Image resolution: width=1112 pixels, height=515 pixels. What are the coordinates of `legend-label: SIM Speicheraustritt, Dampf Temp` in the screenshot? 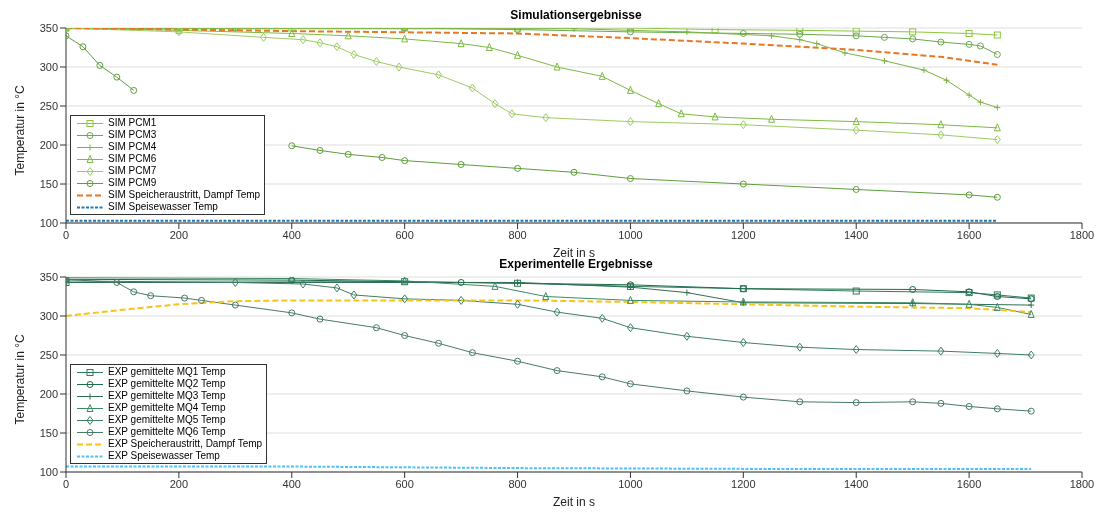 It's located at (184, 195).